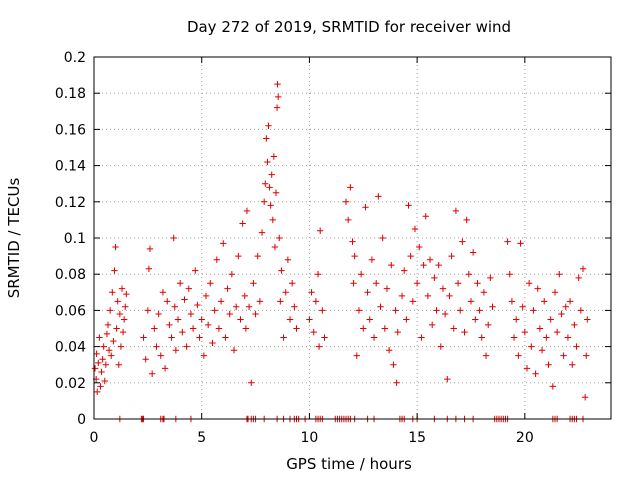  What do you see at coordinates (525, 438) in the screenshot?
I see `x-tick-label: 20` at bounding box center [525, 438].